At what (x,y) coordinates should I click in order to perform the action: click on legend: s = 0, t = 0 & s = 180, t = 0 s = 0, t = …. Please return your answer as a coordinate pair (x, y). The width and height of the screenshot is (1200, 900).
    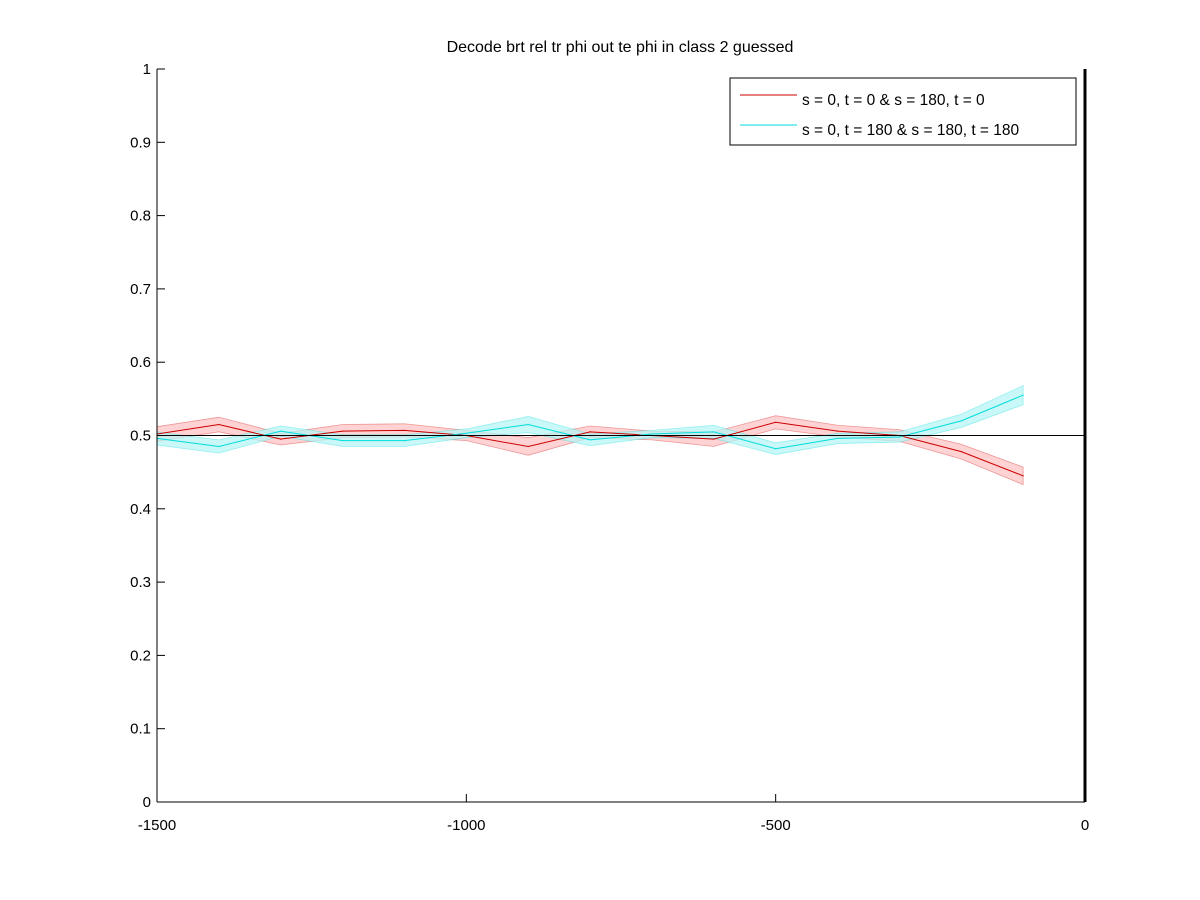
    Looking at the image, I should click on (903, 111).